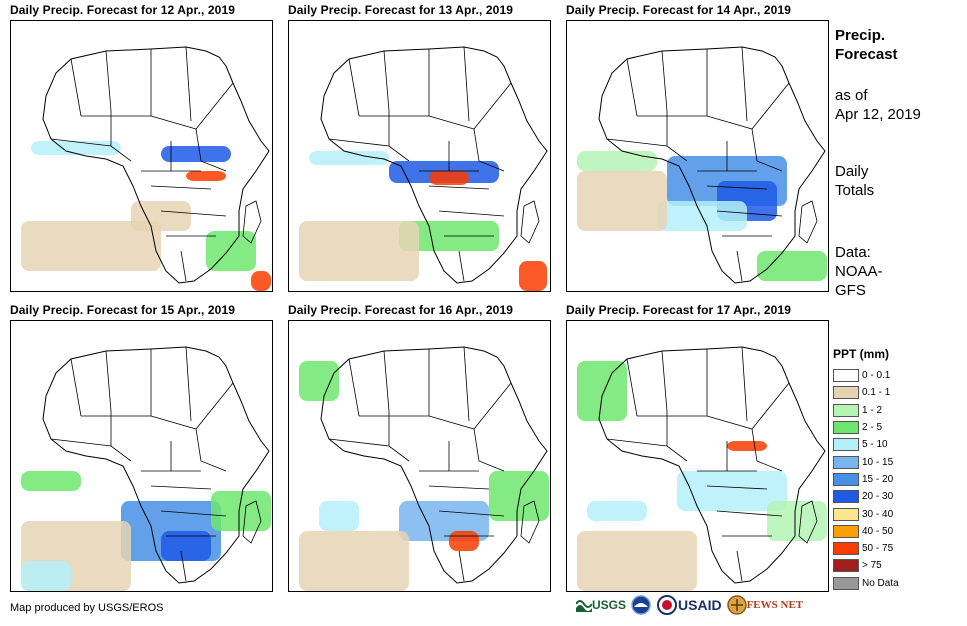  What do you see at coordinates (878, 497) in the screenshot?
I see `legend-label: 20 - 30` at bounding box center [878, 497].